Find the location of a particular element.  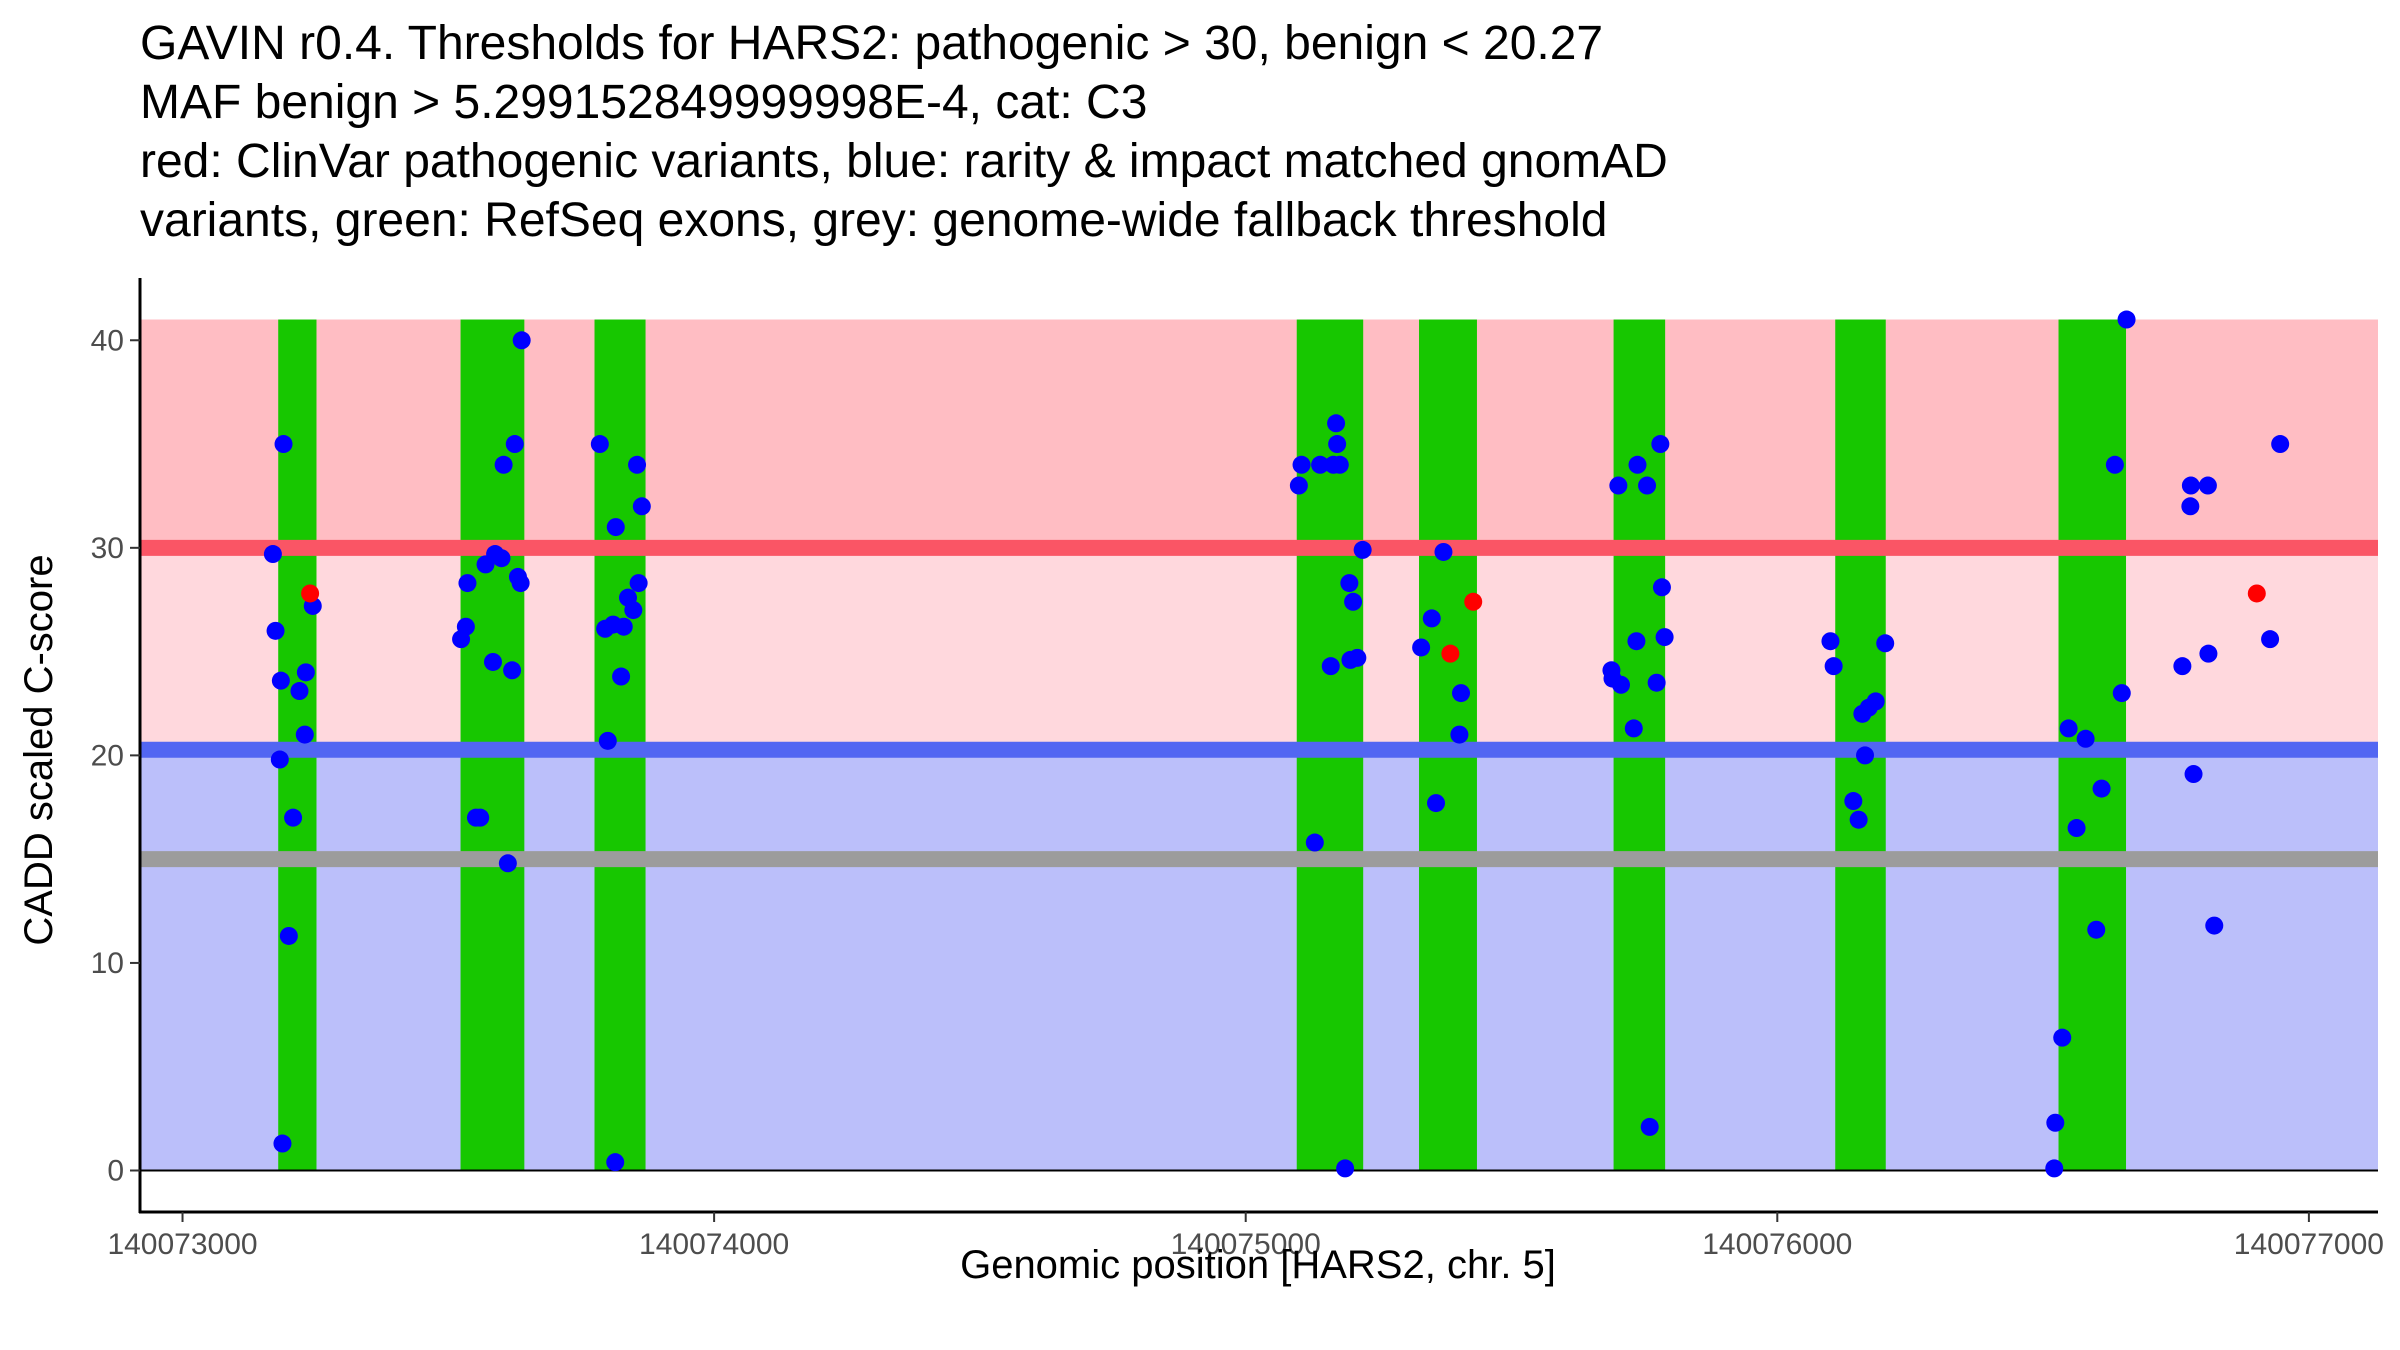

y-tick-label: 0 is located at coordinates (115, 1170).